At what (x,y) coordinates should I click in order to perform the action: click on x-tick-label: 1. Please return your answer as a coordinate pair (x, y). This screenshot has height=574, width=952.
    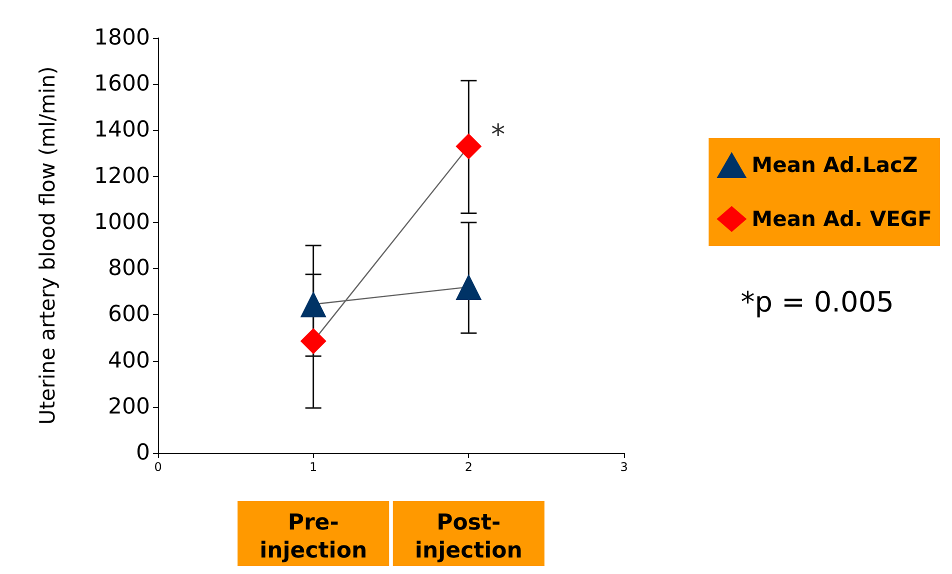
    Looking at the image, I should click on (314, 467).